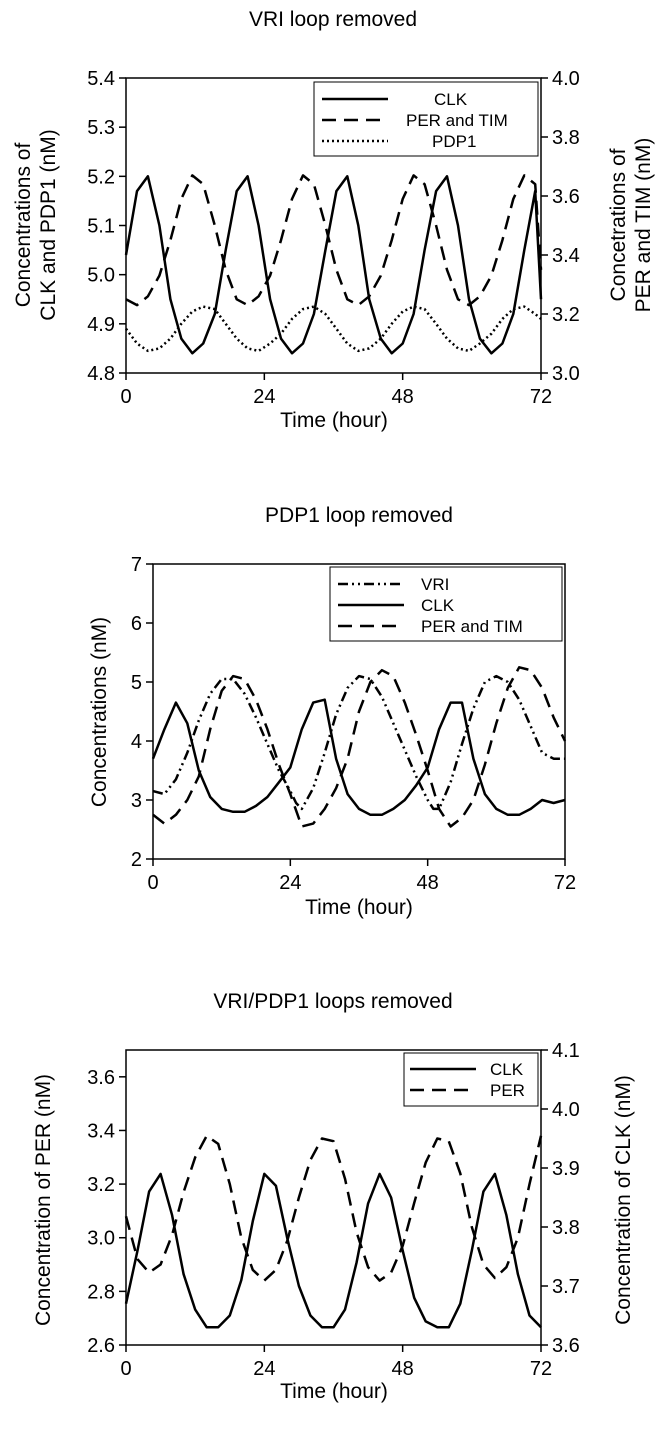  I want to click on panel1-x-axis-label: Time (hour), so click(334, 420).